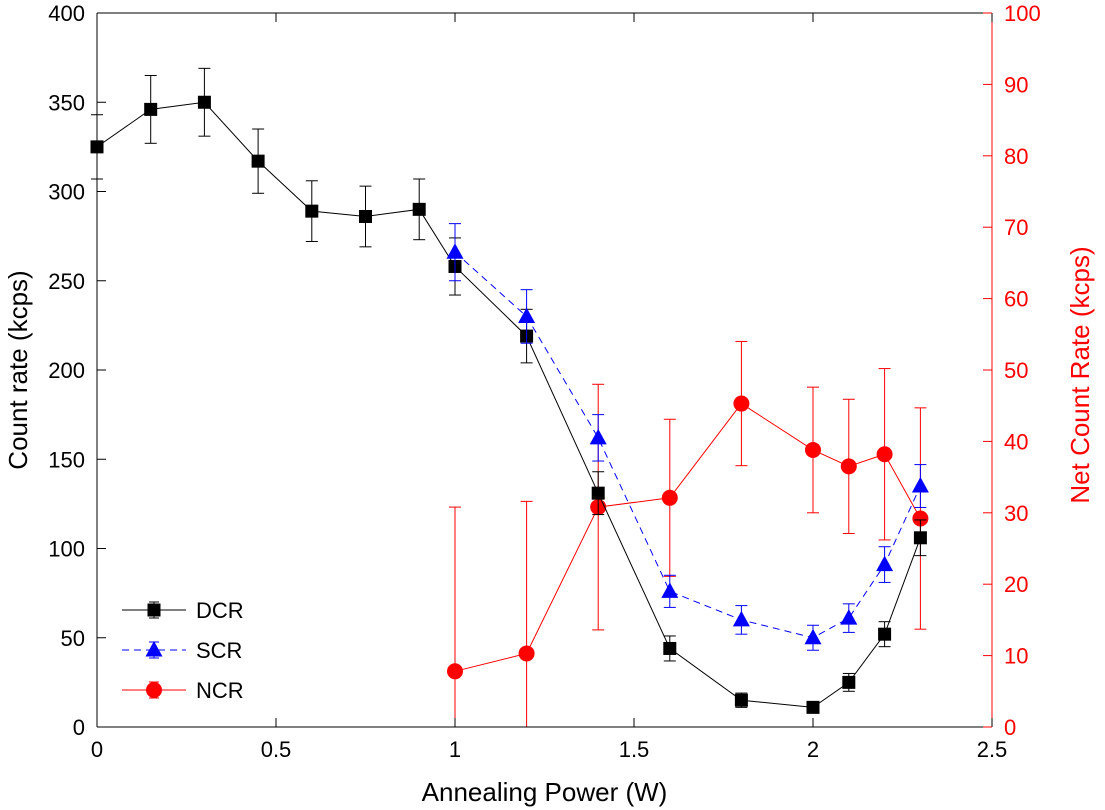 Image resolution: width=1105 pixels, height=810 pixels. Describe the element at coordinates (1016, 584) in the screenshot. I see `right-y-tick-label: 20` at that location.